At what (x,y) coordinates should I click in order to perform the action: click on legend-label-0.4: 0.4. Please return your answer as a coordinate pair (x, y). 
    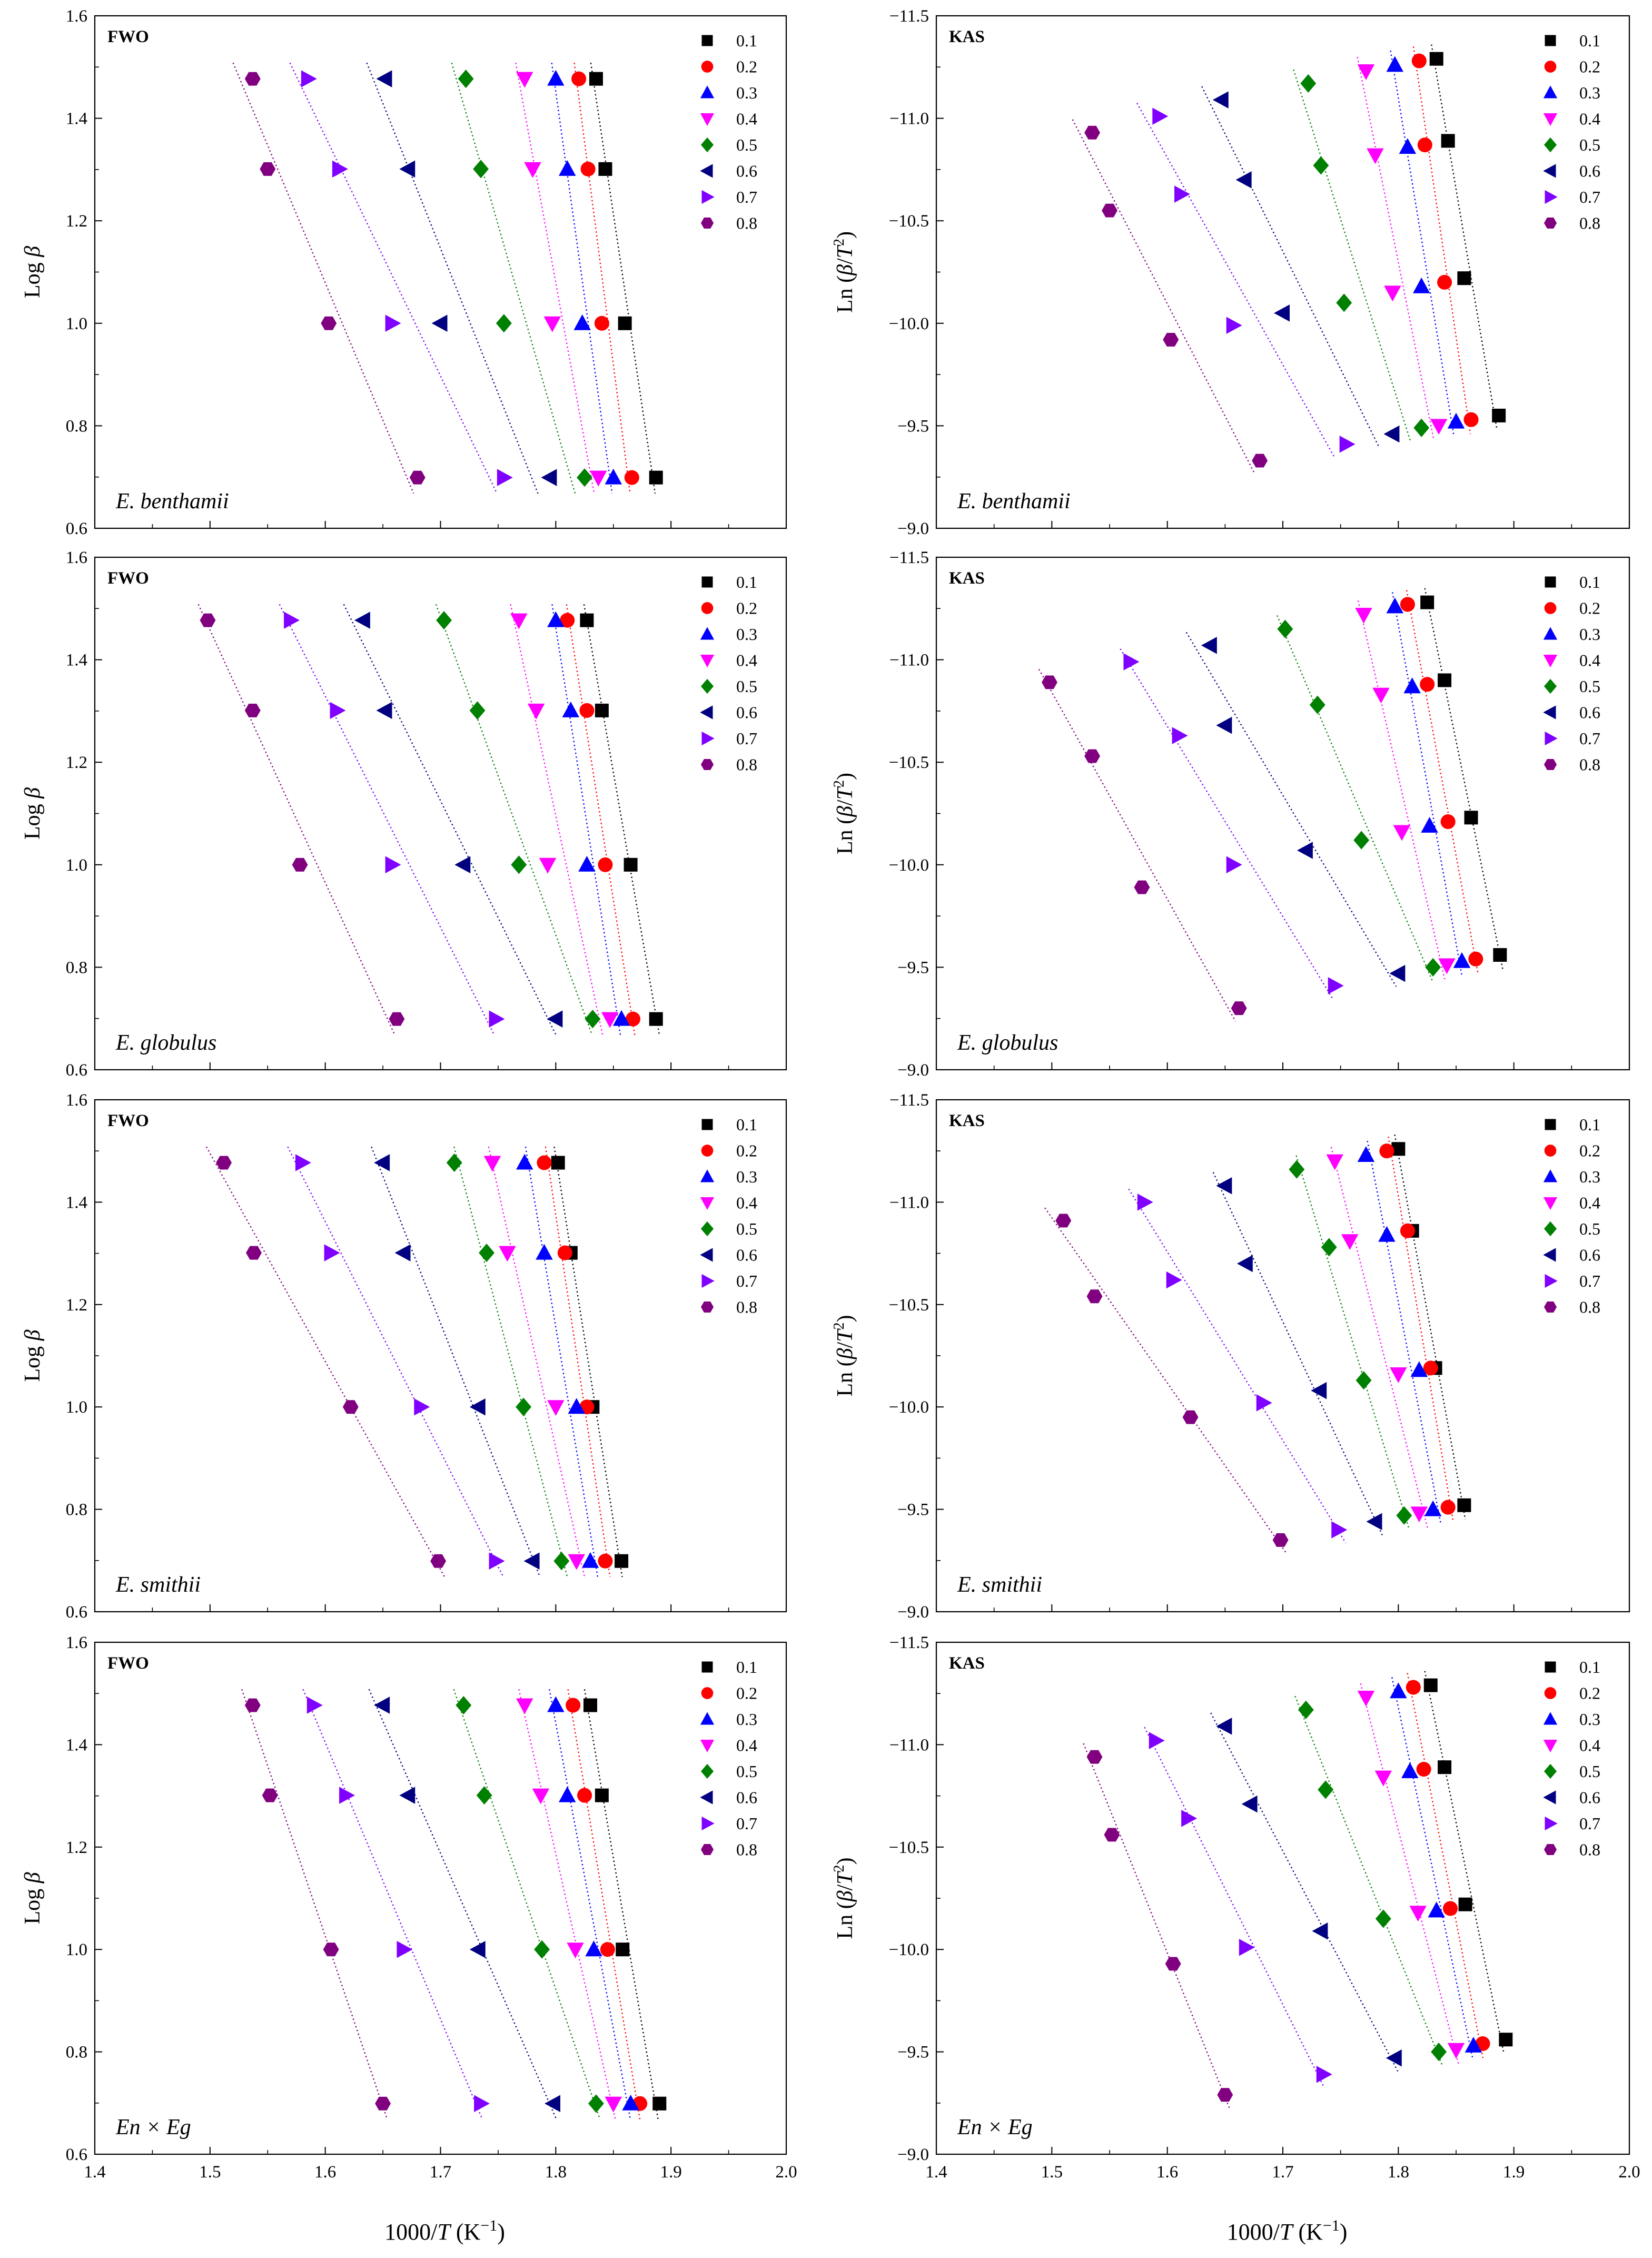
    Looking at the image, I should click on (1590, 119).